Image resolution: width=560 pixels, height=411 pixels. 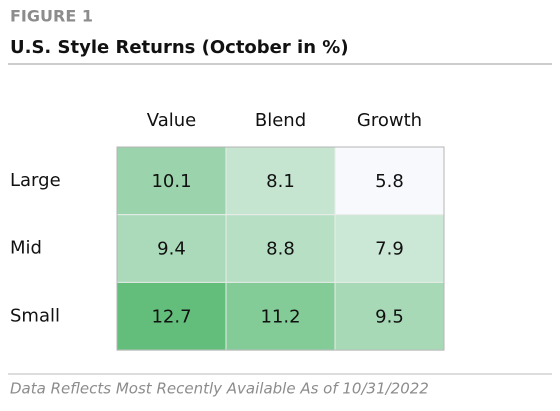 I want to click on row-header: Mid, so click(x=26, y=248).